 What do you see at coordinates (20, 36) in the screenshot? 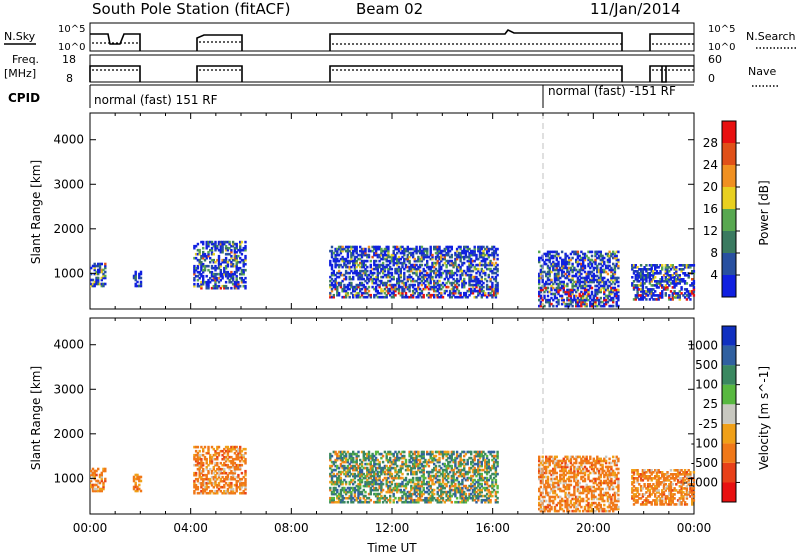
I see `nsky-label: N.Sky` at bounding box center [20, 36].